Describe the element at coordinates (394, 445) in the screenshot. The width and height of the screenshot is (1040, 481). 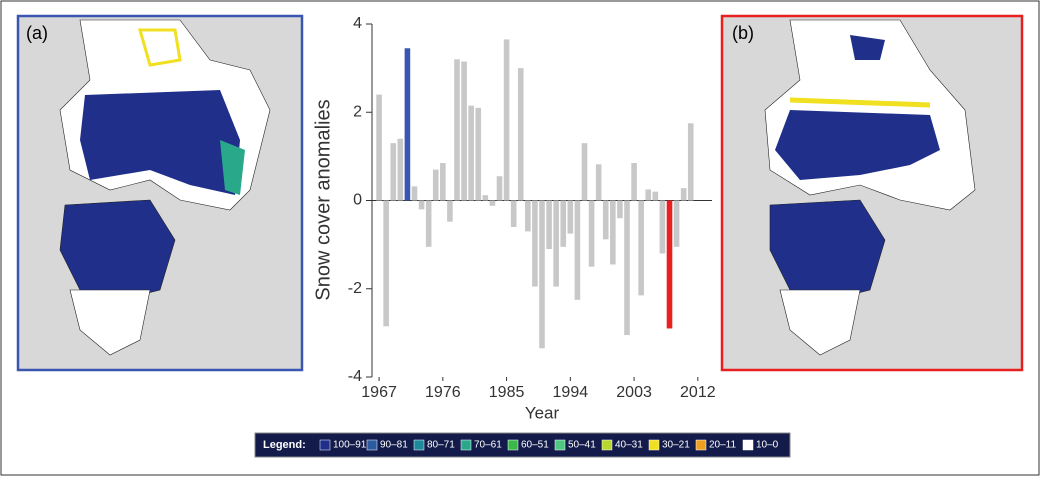
I see `legend-label: 90–81` at that location.